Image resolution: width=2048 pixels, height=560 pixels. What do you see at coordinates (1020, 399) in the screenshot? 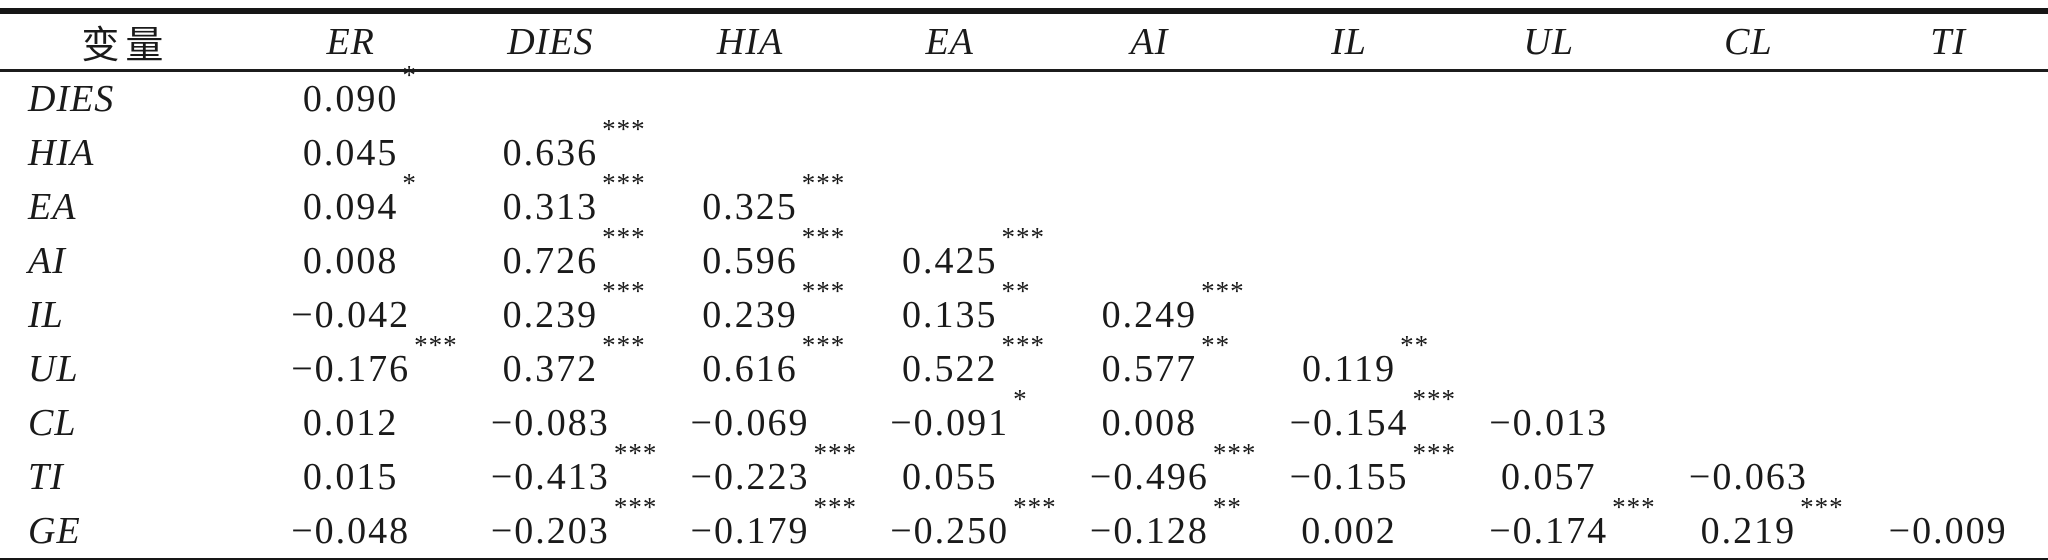
I see `significance-stars: *` at bounding box center [1020, 399].